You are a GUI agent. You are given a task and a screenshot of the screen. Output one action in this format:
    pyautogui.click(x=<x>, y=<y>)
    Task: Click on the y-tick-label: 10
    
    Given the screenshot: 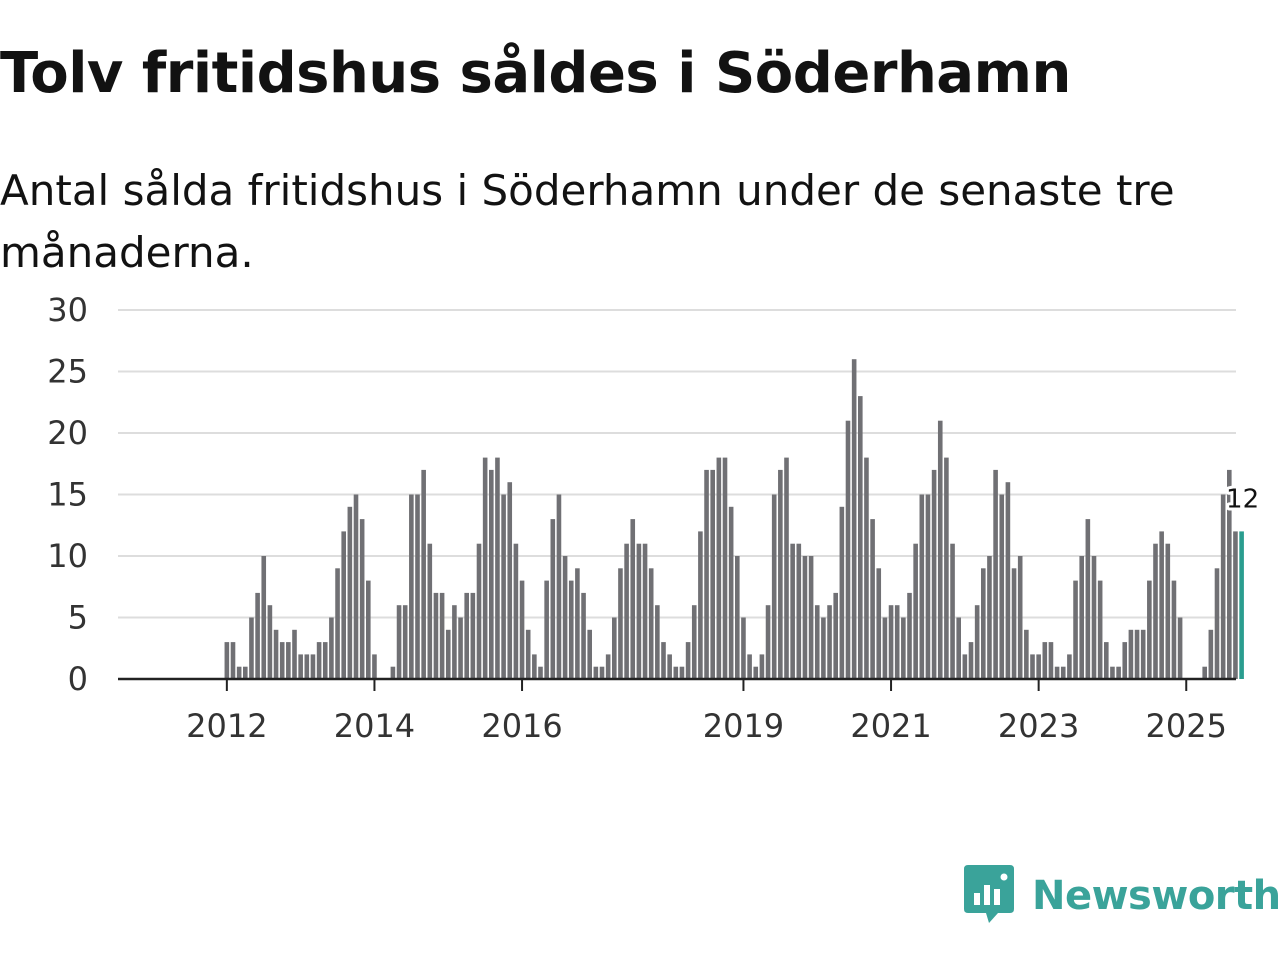 What is the action you would take?
    pyautogui.click(x=67, y=556)
    